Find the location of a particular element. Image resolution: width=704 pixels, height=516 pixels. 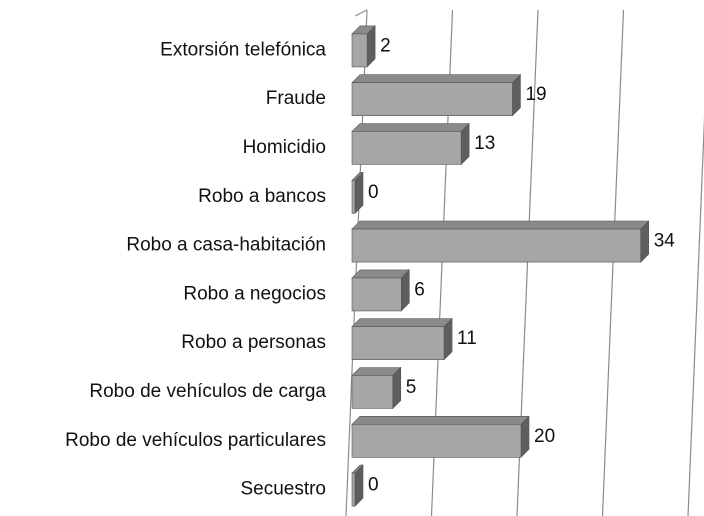

value-label: 6 is located at coordinates (419, 289).